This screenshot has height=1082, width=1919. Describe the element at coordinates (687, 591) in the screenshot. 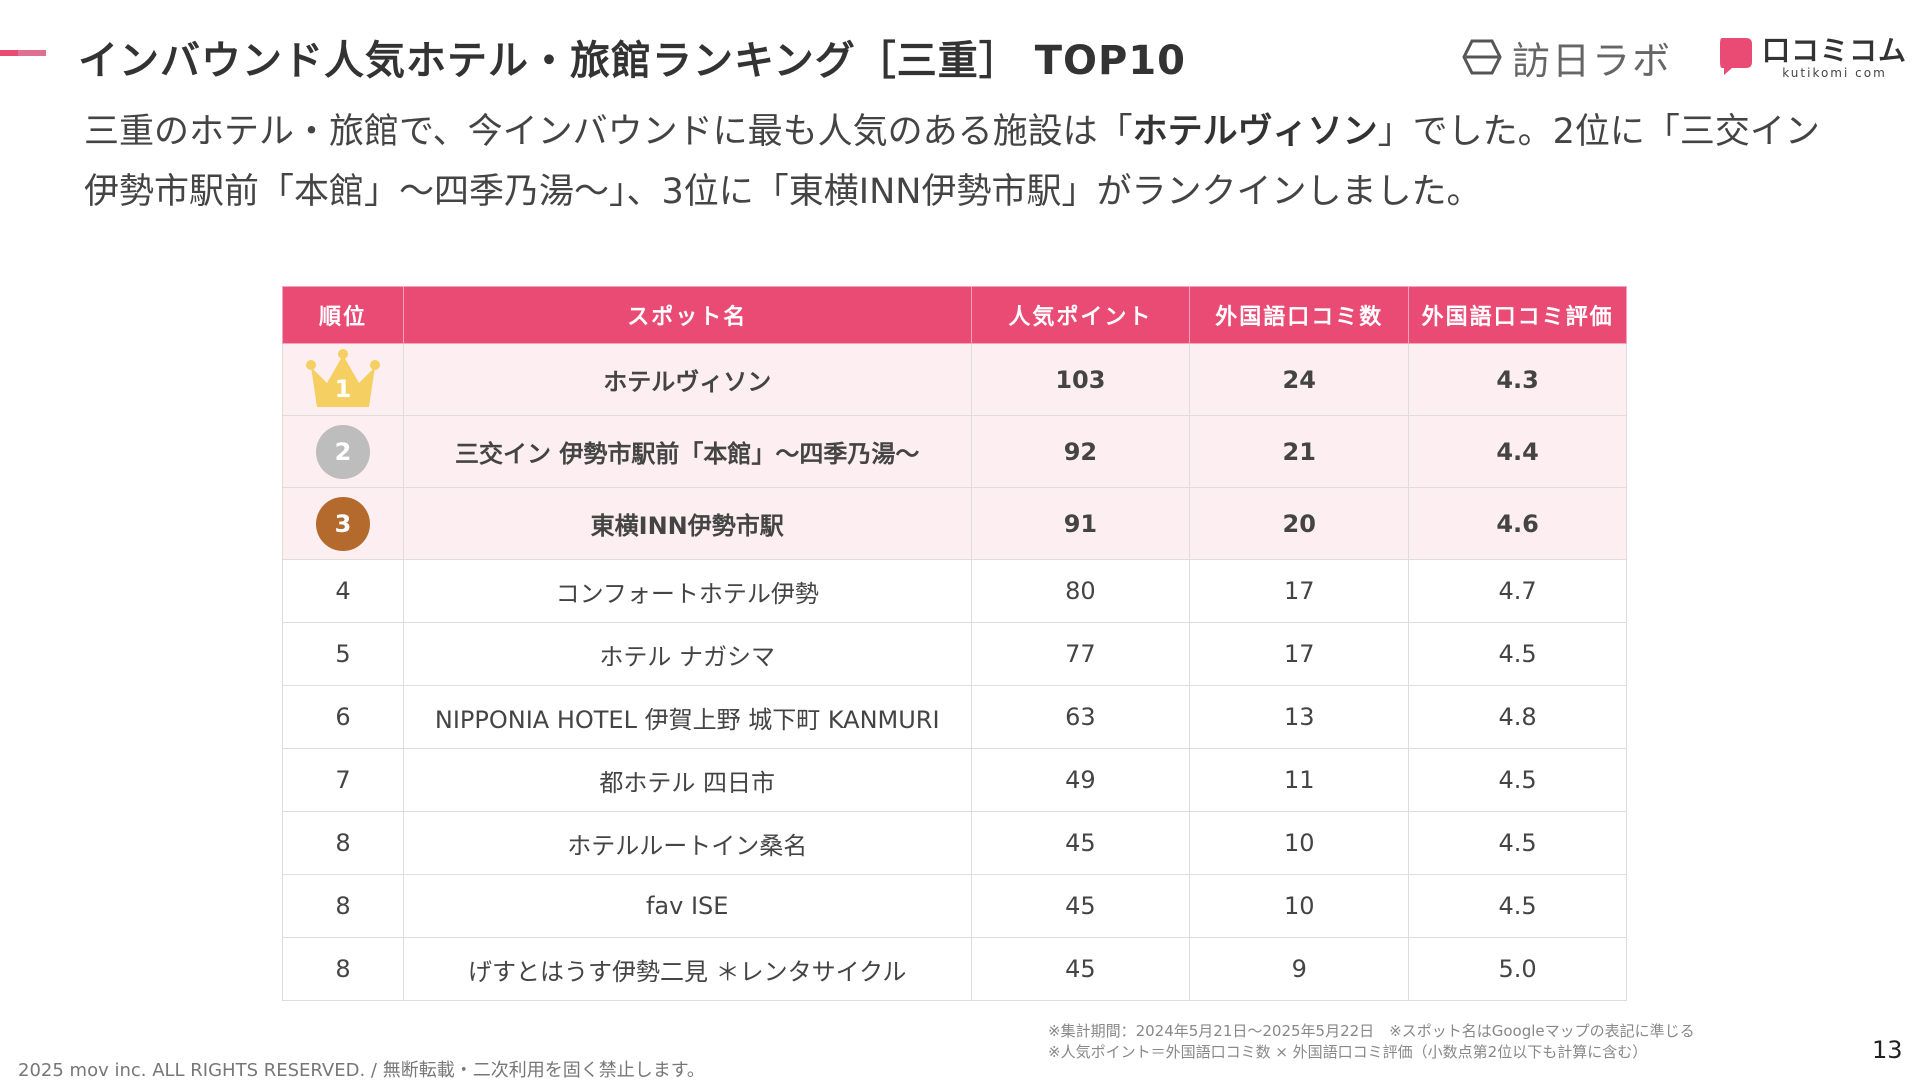

I see `spot-name: コンフォートホテル伊勢` at that location.